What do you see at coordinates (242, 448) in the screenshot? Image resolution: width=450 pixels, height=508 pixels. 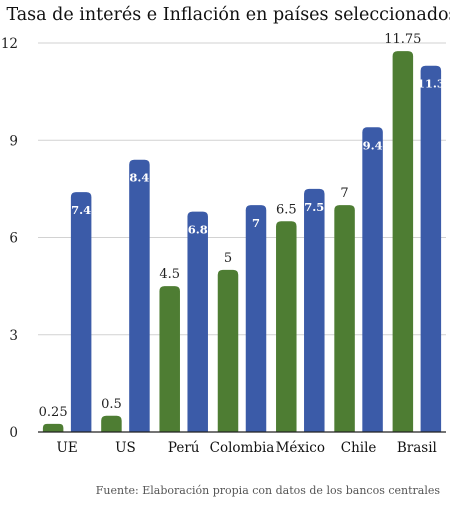 I see `category-label: Colombia` at bounding box center [242, 448].